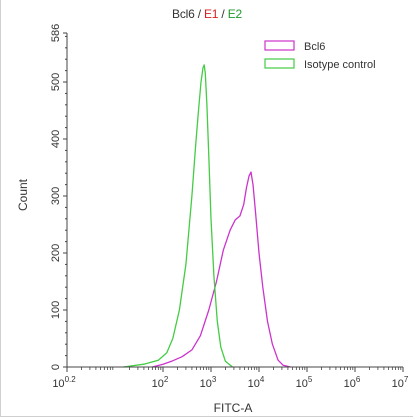  What do you see at coordinates (329, 55) in the screenshot?
I see `legend: Bcl6 Isotype control` at bounding box center [329, 55].